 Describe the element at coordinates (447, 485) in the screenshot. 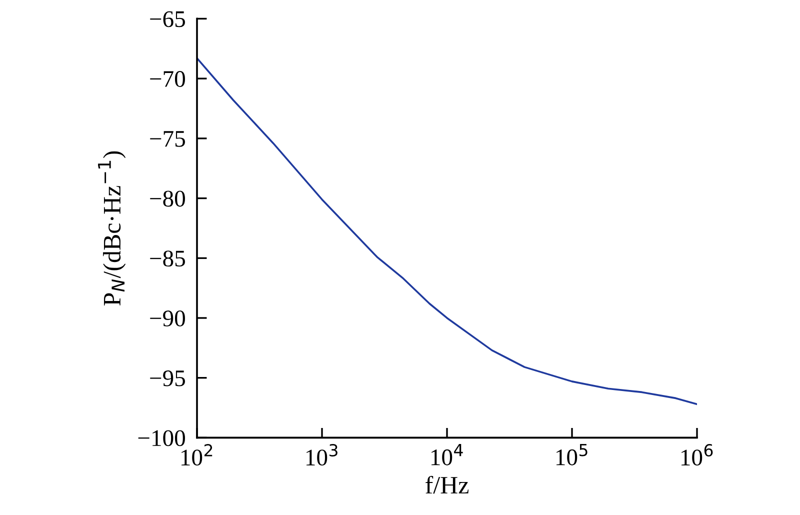

I see `x-axis-title: f/Hz` at that location.